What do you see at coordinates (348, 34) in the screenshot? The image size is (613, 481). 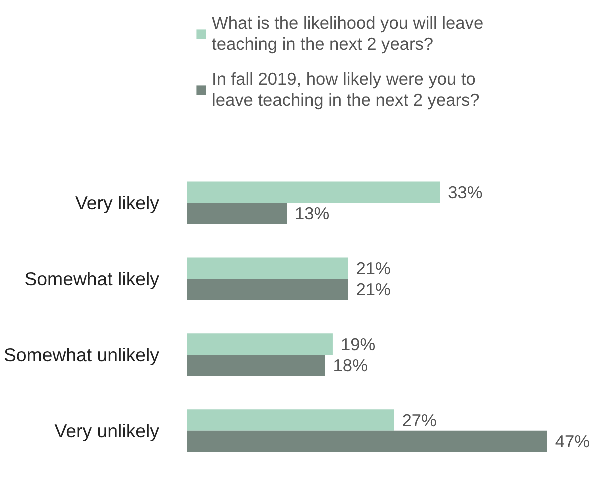 I see `legend-label: What is the likelihood you will leave teaching in the next 2 years?` at bounding box center [348, 34].